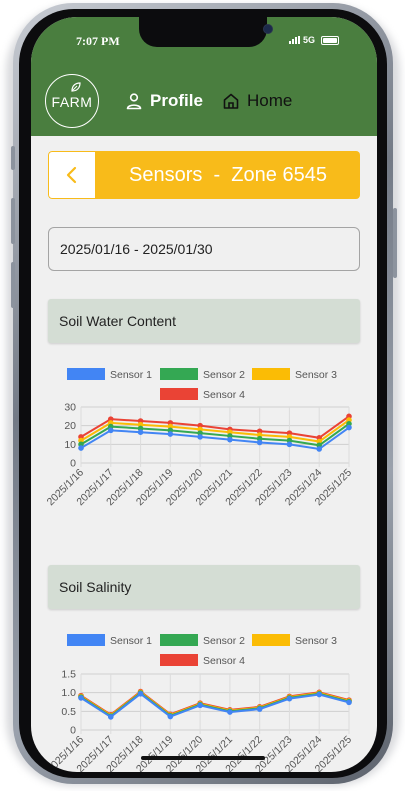 The width and height of the screenshot is (405, 791). I want to click on y-tick-label: 1.5, so click(68, 675).